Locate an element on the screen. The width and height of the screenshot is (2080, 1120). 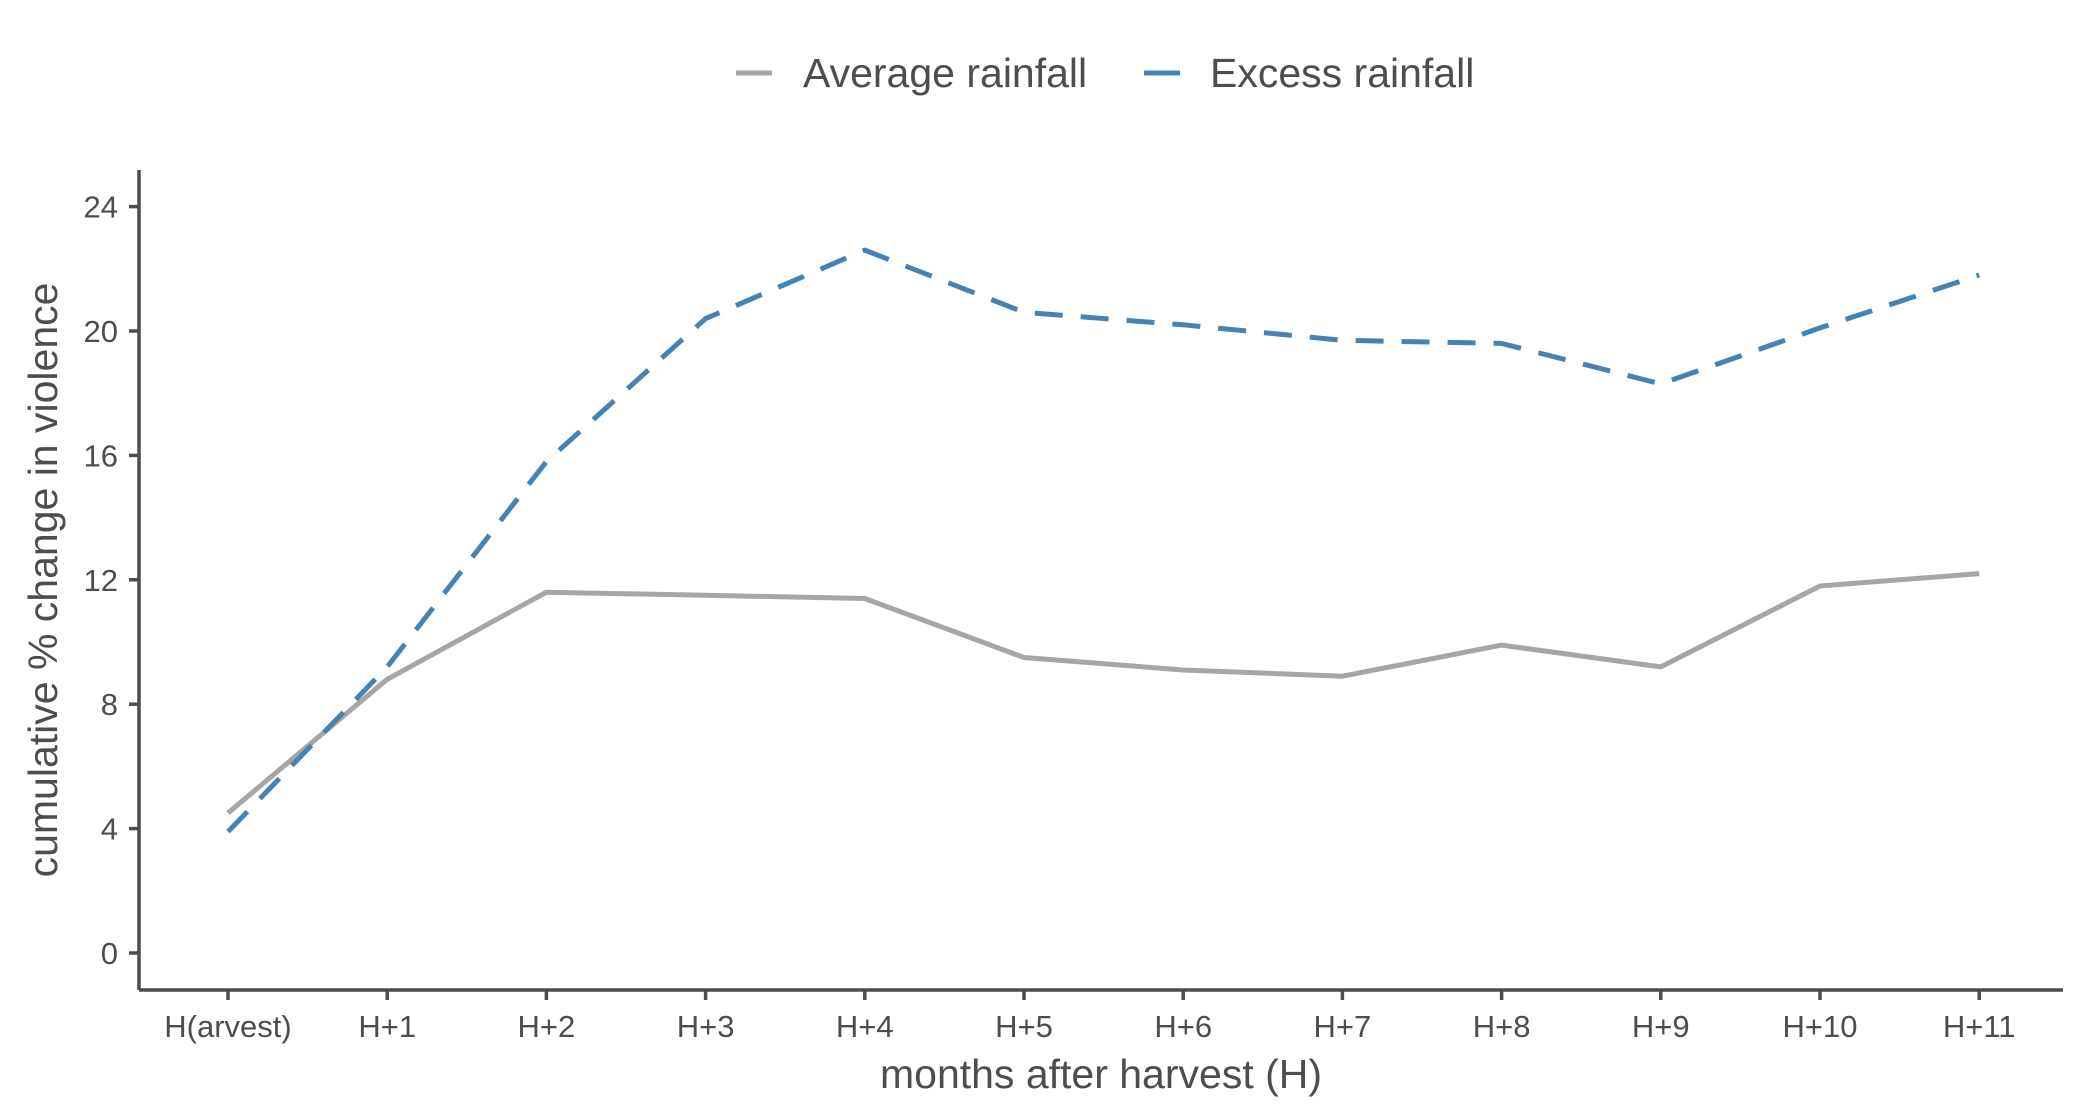
legend-label: Excess rainfall is located at coordinates (1342, 73).